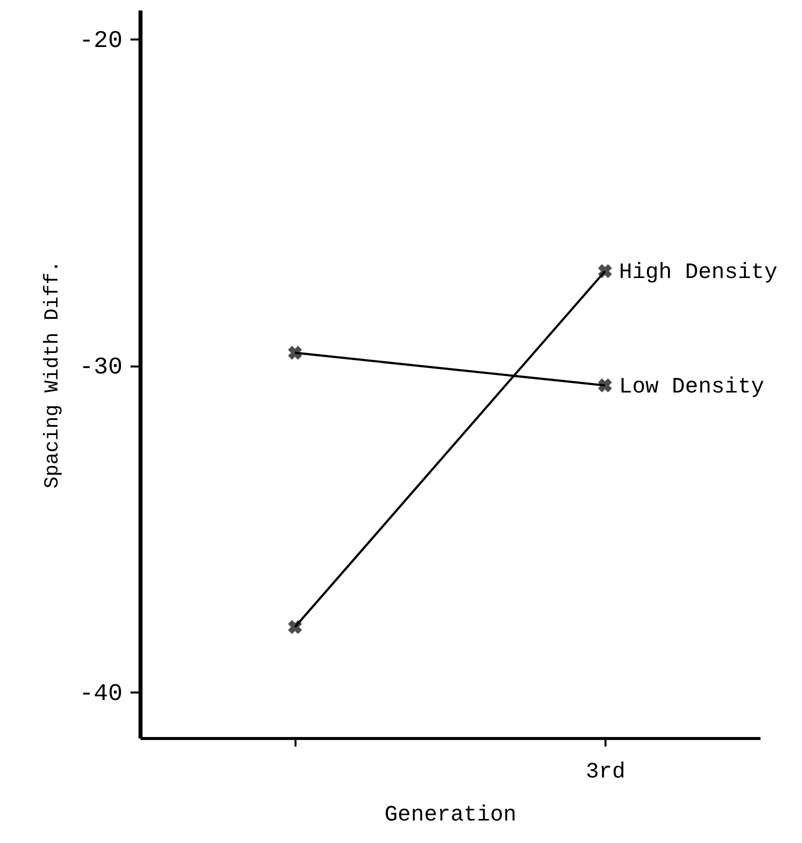 The height and width of the screenshot is (843, 802). Describe the element at coordinates (450, 815) in the screenshot. I see `x-axis-title: Generation` at that location.